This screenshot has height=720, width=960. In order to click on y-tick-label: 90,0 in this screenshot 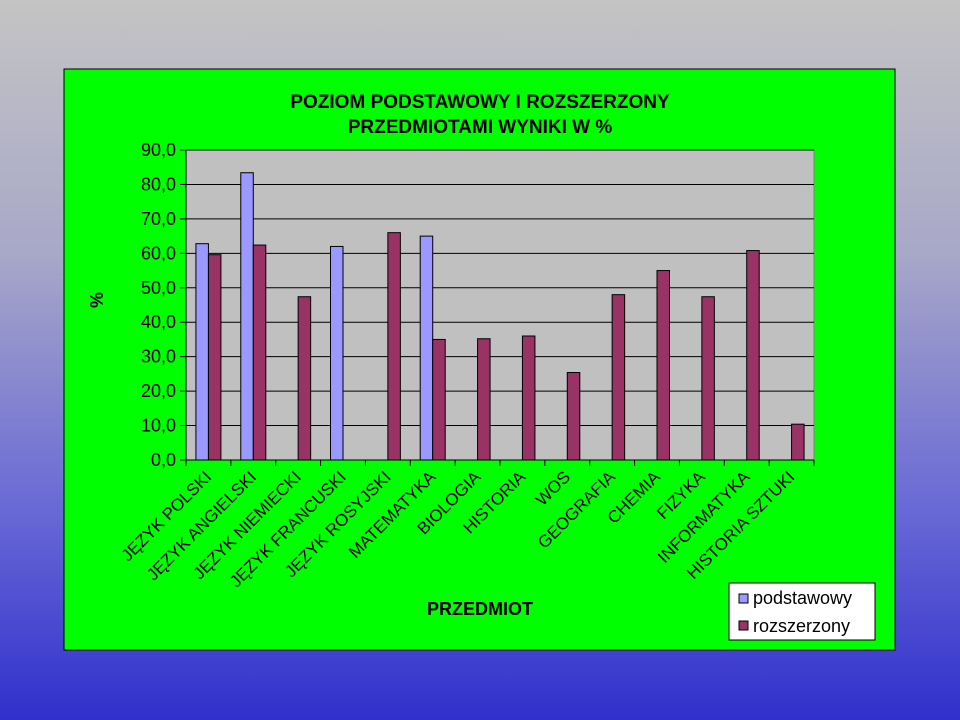, I will do `click(158, 150)`.